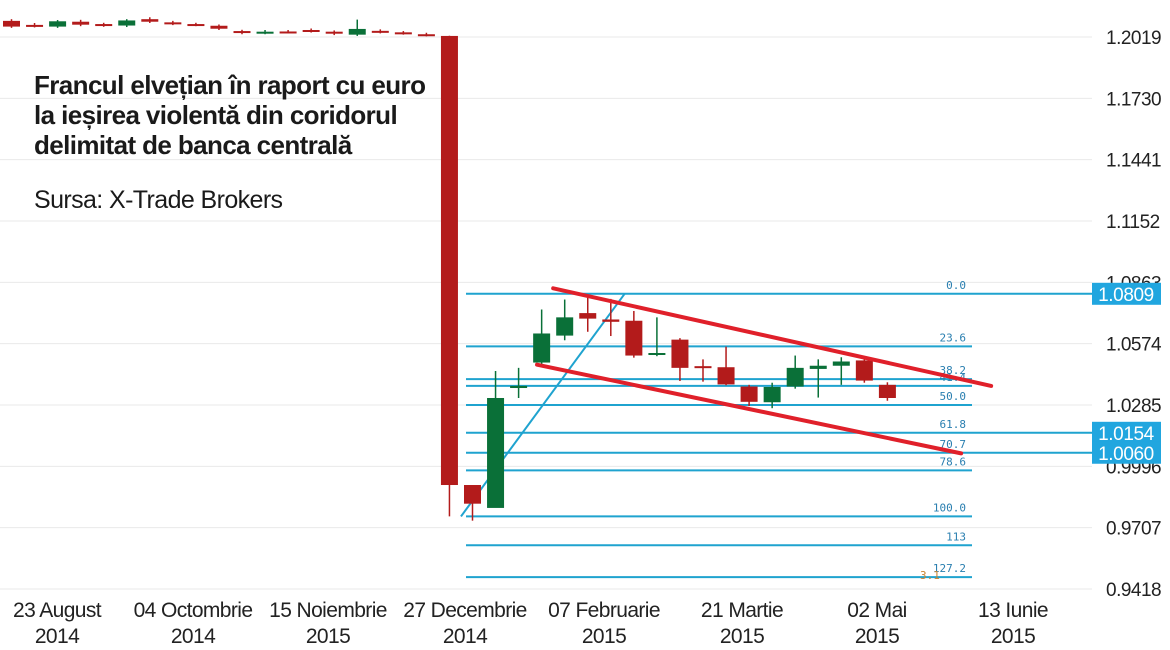 The image size is (1170, 650). Describe the element at coordinates (876, 610) in the screenshot. I see `x-tick-label: 02 Mai` at that location.